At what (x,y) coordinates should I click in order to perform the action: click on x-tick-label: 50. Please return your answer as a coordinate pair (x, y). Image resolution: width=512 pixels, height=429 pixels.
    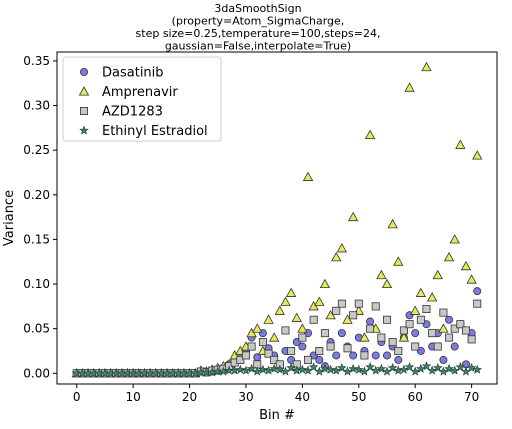
    Looking at the image, I should click on (358, 397).